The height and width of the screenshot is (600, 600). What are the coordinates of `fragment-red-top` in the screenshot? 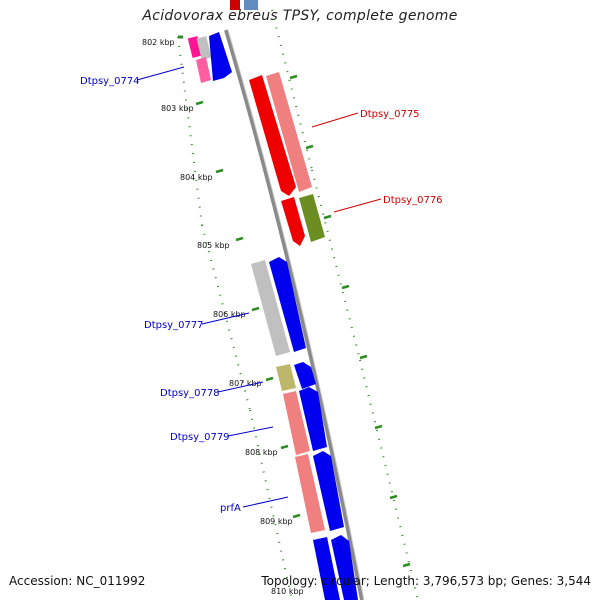 It's located at (235, 5).